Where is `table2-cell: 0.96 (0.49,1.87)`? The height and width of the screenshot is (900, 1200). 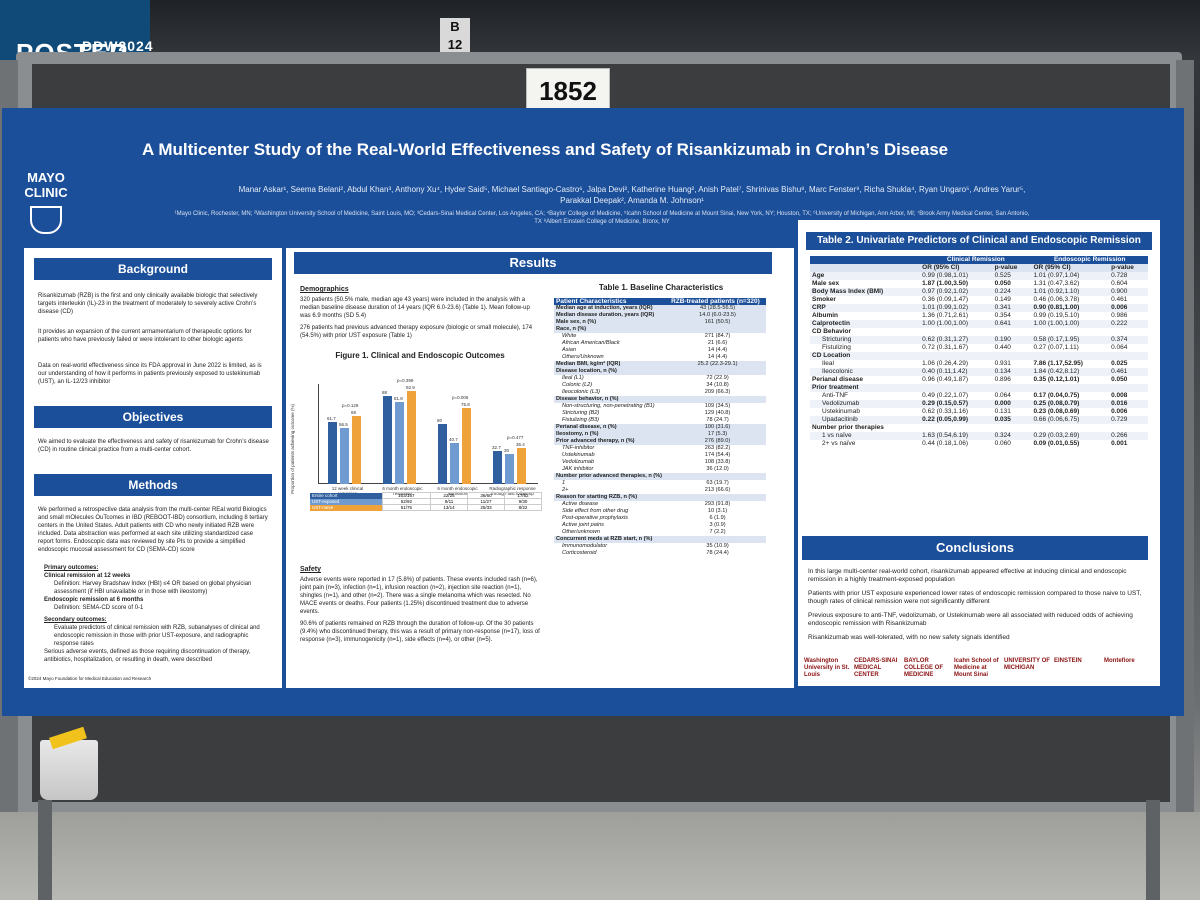
table2-cell: 0.96 (0.49,1.87) is located at coordinates (945, 379).